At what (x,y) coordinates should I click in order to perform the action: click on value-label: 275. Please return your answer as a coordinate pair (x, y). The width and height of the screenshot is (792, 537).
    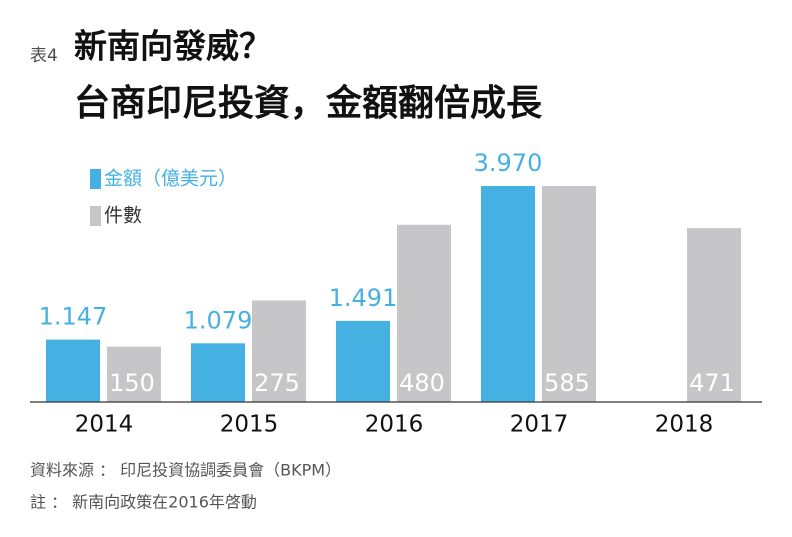
    Looking at the image, I should click on (277, 383).